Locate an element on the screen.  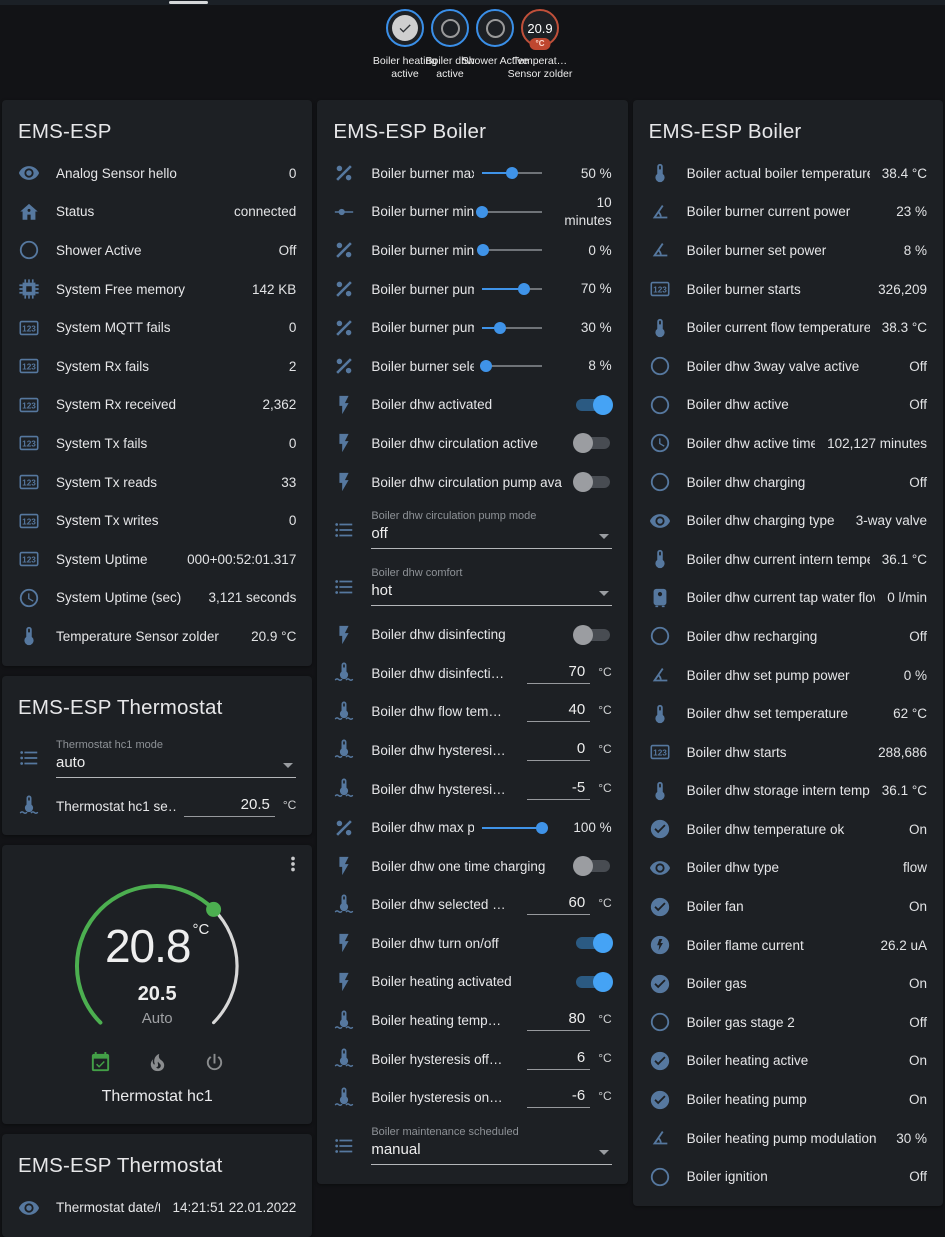
select-field: Thermostat hc1 mode auto is located at coordinates (176, 758).